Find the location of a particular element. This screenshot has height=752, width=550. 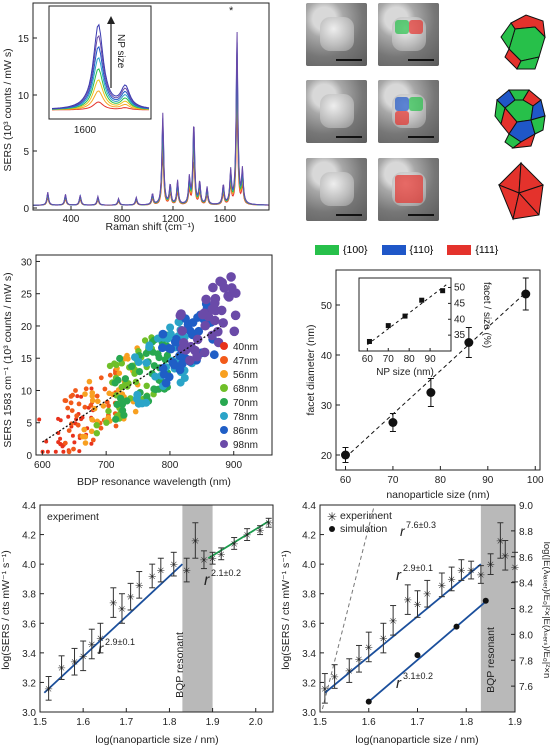

simulation-point is located at coordinates (485, 600).